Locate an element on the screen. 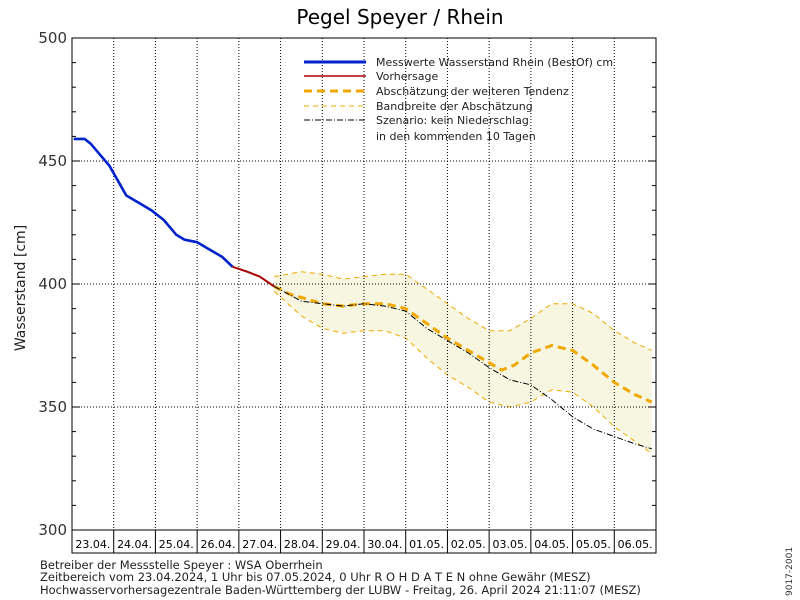 This screenshot has width=800, height=600. y-tick-labels: 300 350 400 450 500 is located at coordinates (52, 284).